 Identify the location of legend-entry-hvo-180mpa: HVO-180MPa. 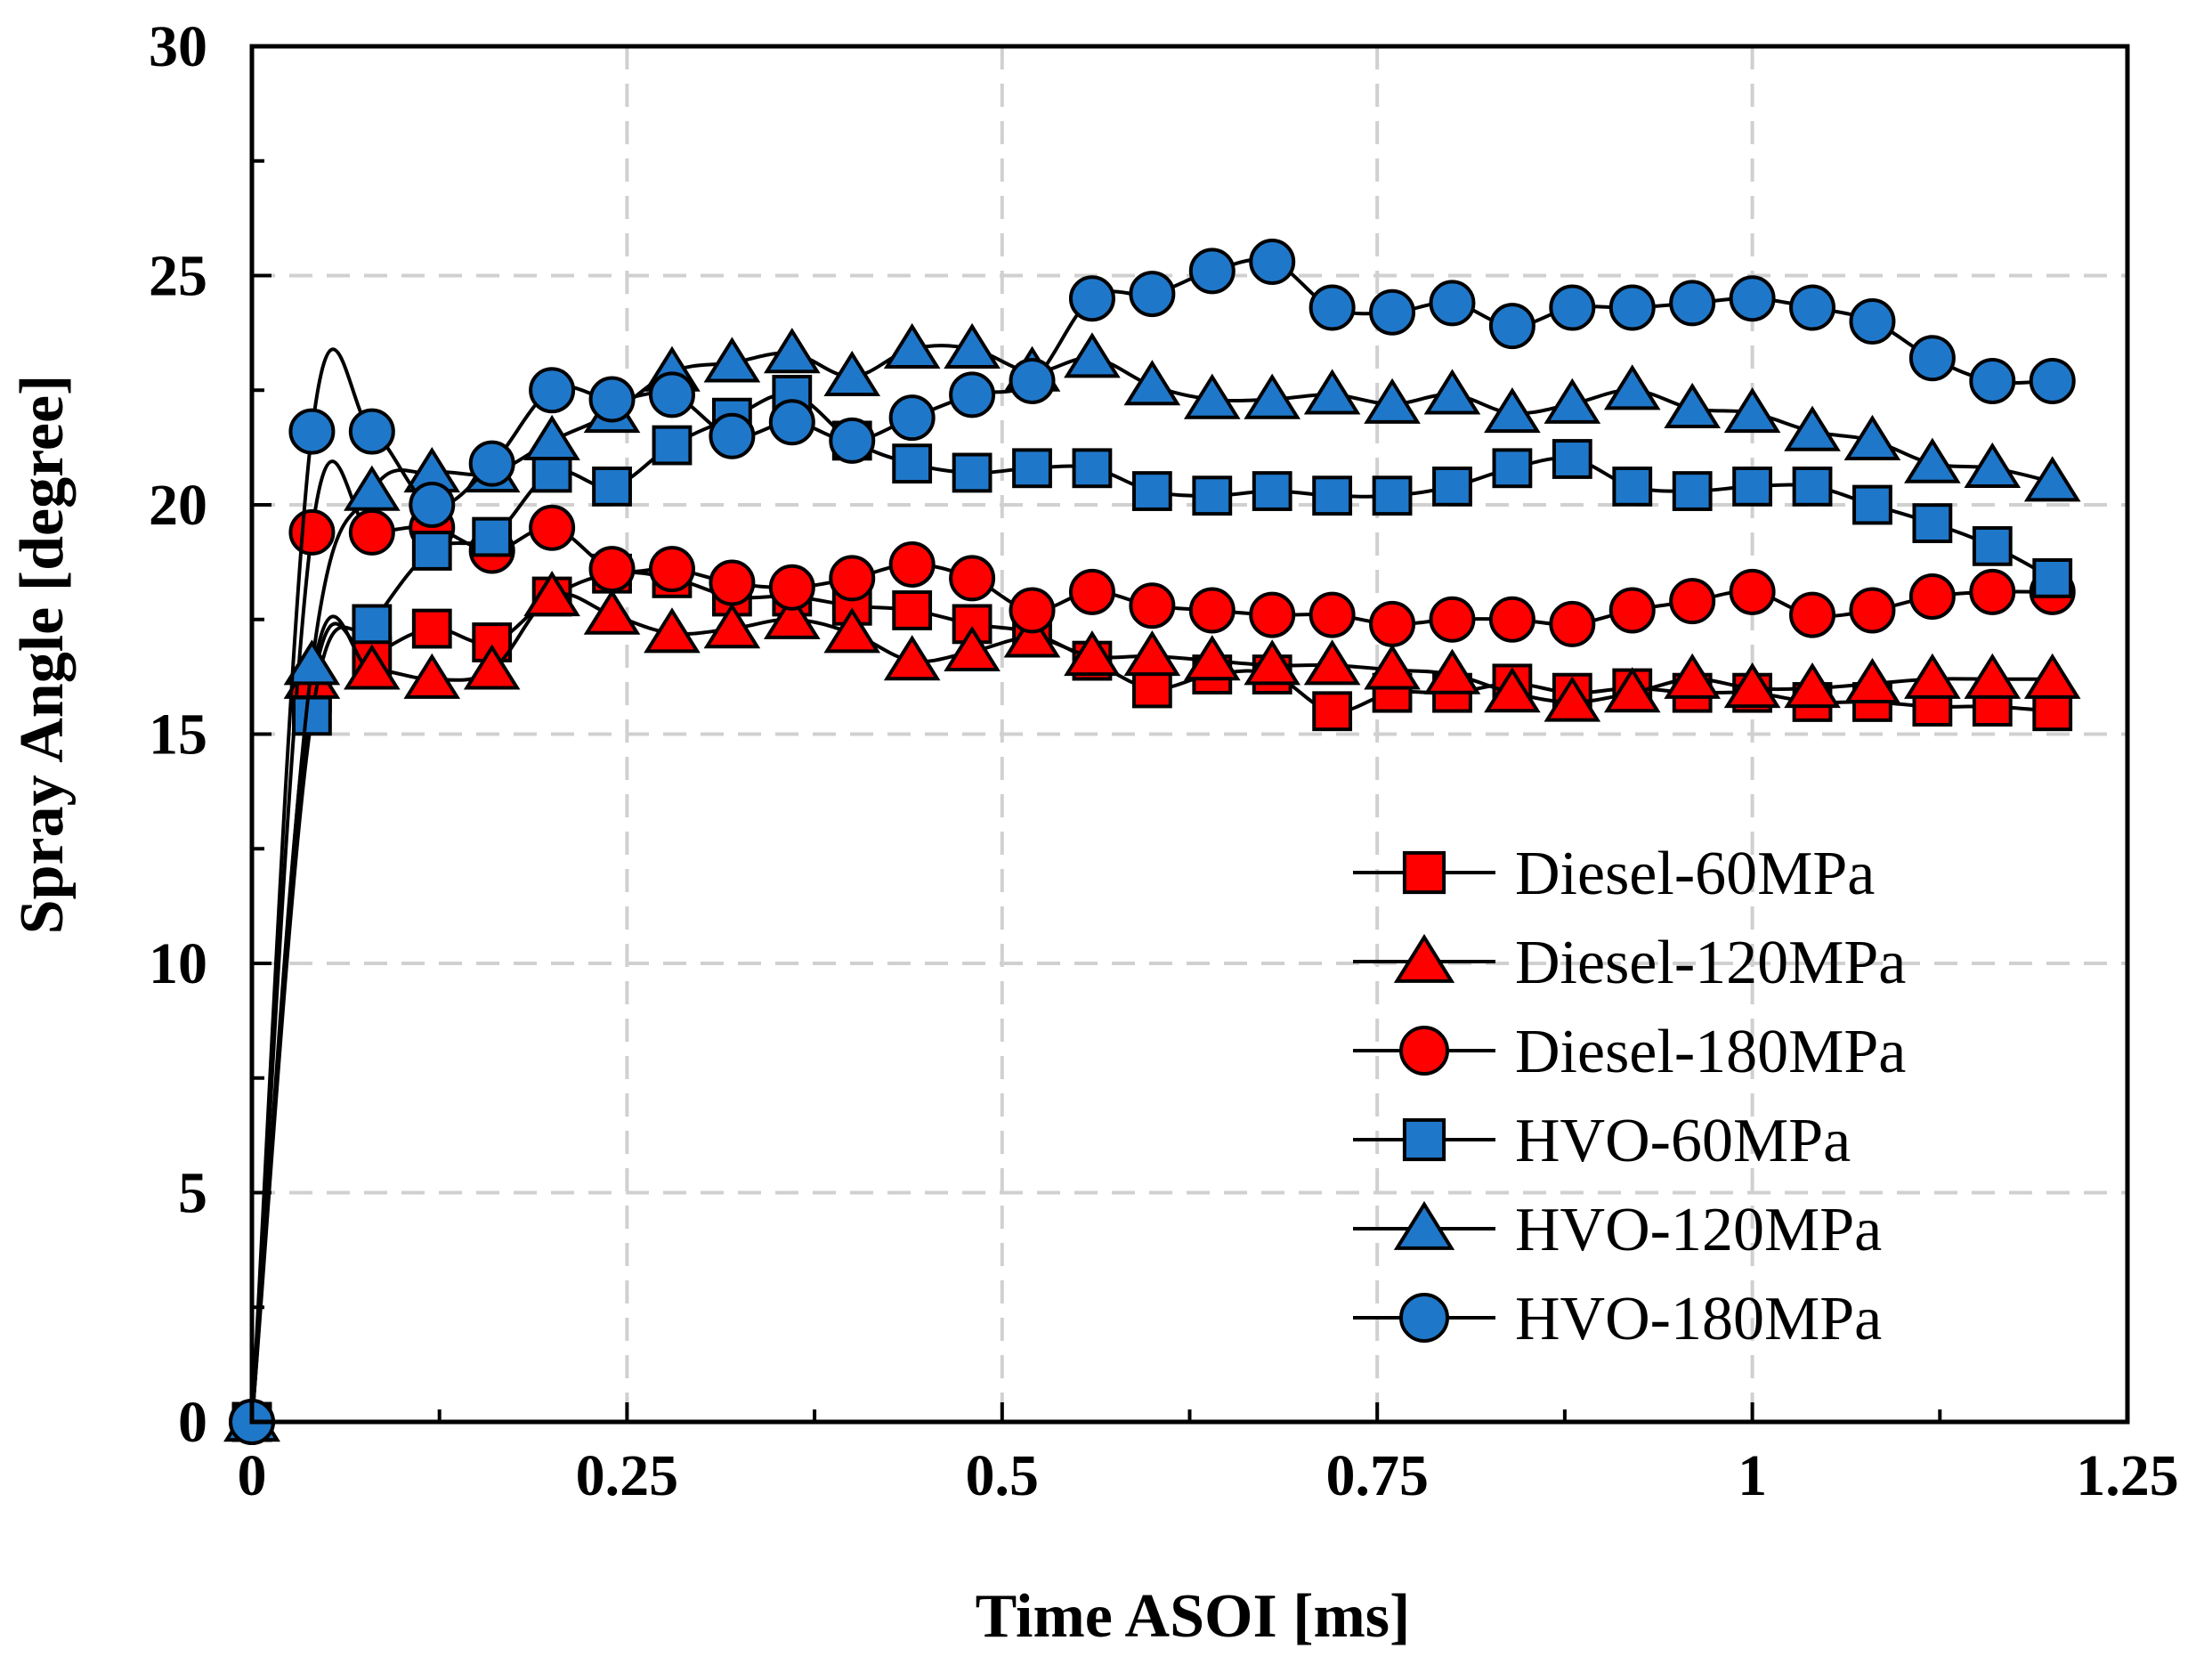
(1617, 1319).